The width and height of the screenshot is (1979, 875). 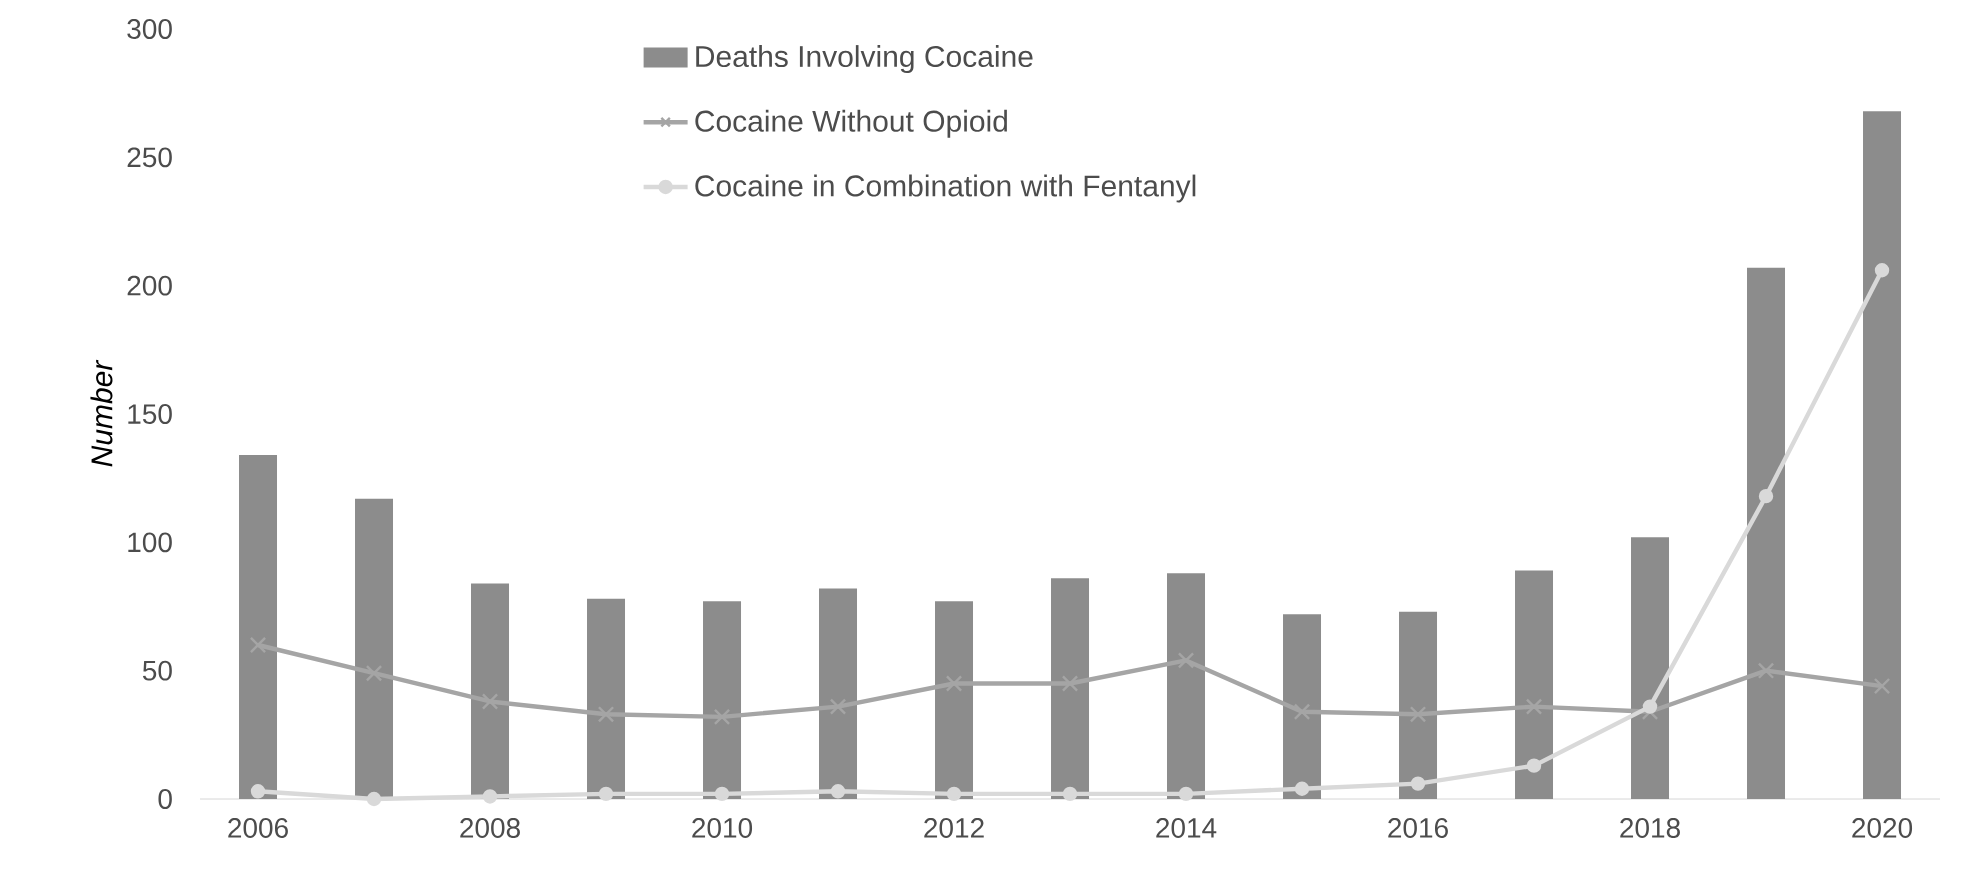 What do you see at coordinates (1418, 828) in the screenshot?
I see `x-tick-label: 2016` at bounding box center [1418, 828].